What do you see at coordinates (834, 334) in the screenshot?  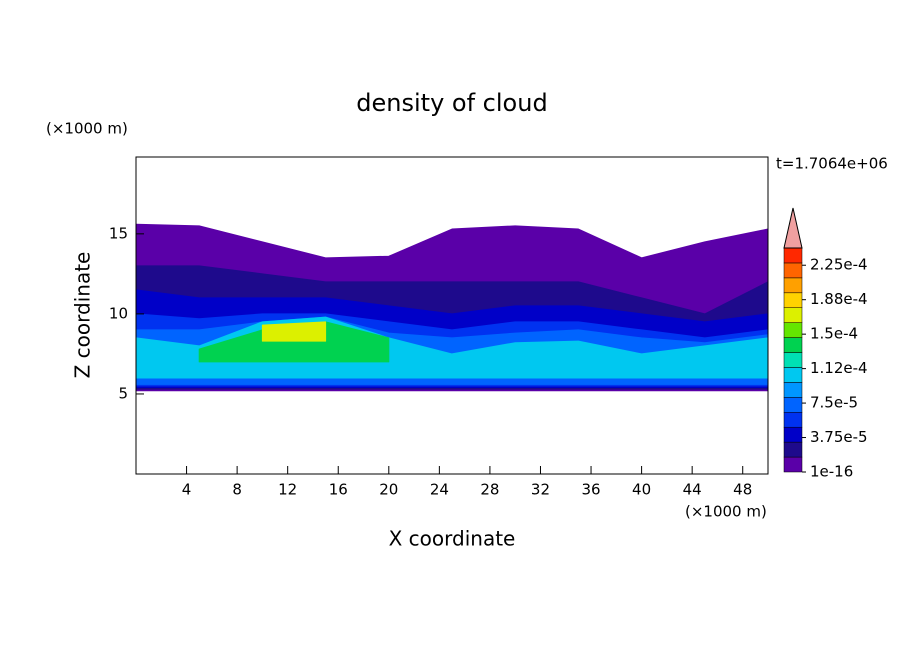 I see `colorbar-label: 1.5e-4` at bounding box center [834, 334].